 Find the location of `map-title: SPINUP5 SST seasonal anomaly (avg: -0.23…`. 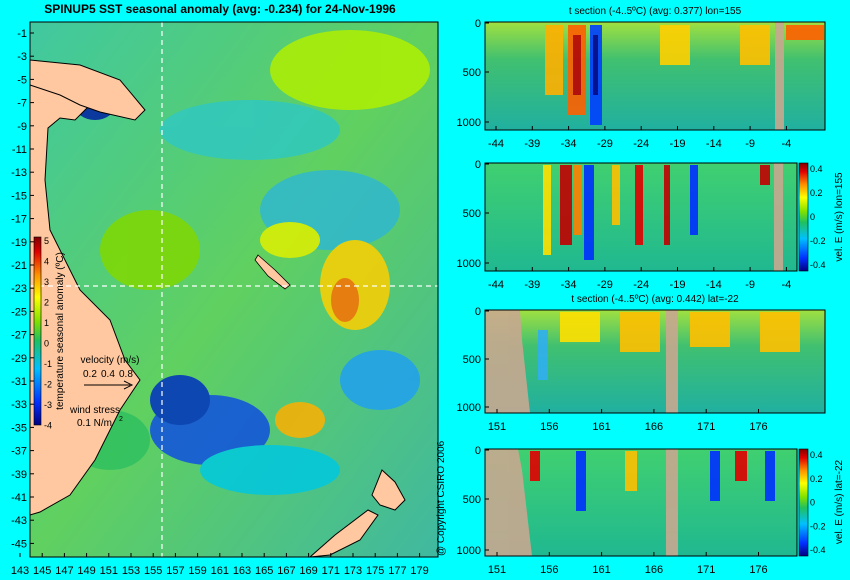

map-title: SPINUP5 SST seasonal anomaly (avg: -0.23… is located at coordinates (220, 9).